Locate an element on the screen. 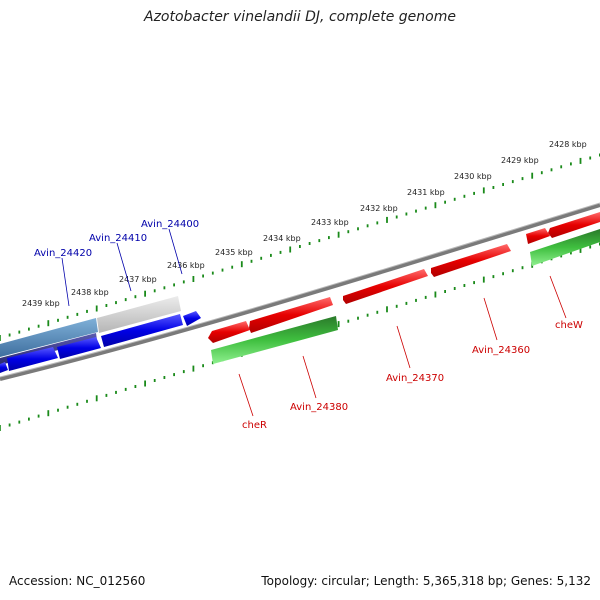 This screenshot has width=600, height=600. gene-label-Avin_24360: Avin_24360 is located at coordinates (501, 350).